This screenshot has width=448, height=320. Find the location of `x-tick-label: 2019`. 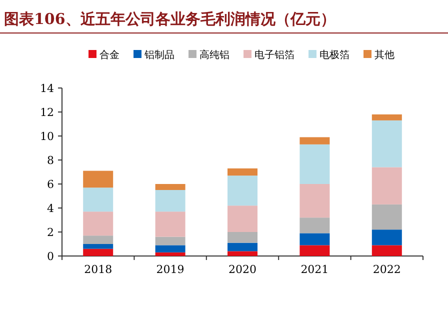

x-tick-label: 2019 is located at coordinates (170, 269).